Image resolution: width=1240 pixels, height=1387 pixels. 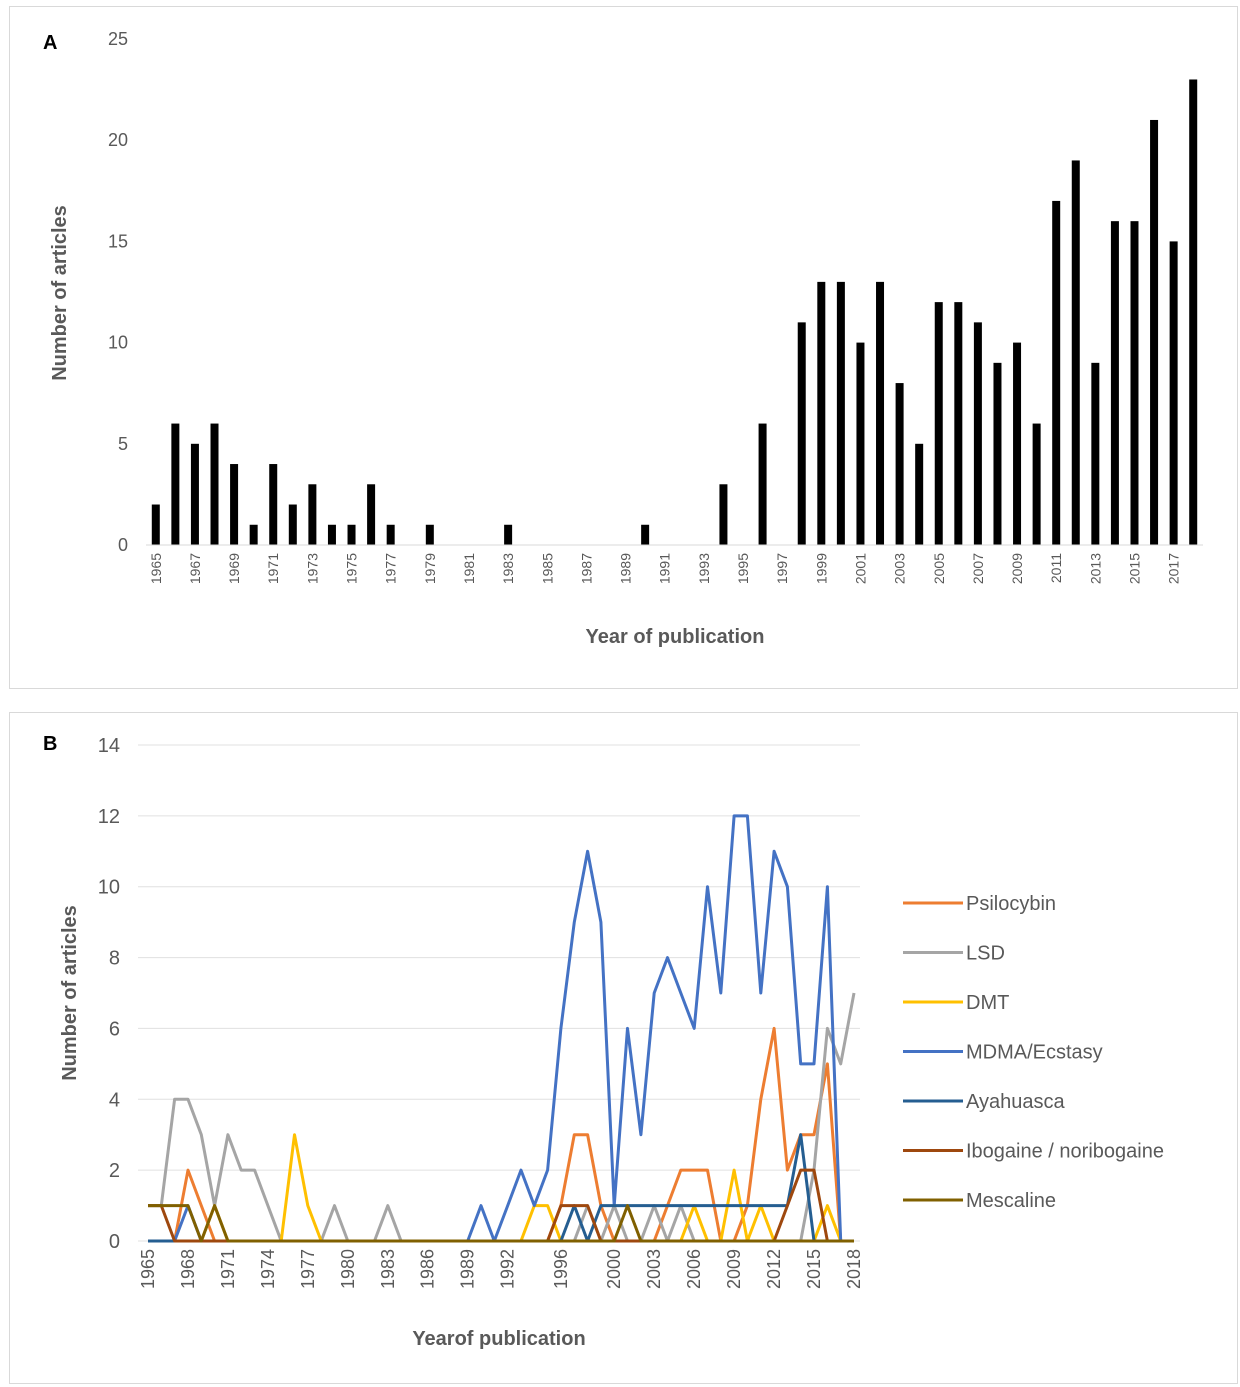 I want to click on x-tick-label: 2001, so click(x=860, y=568).